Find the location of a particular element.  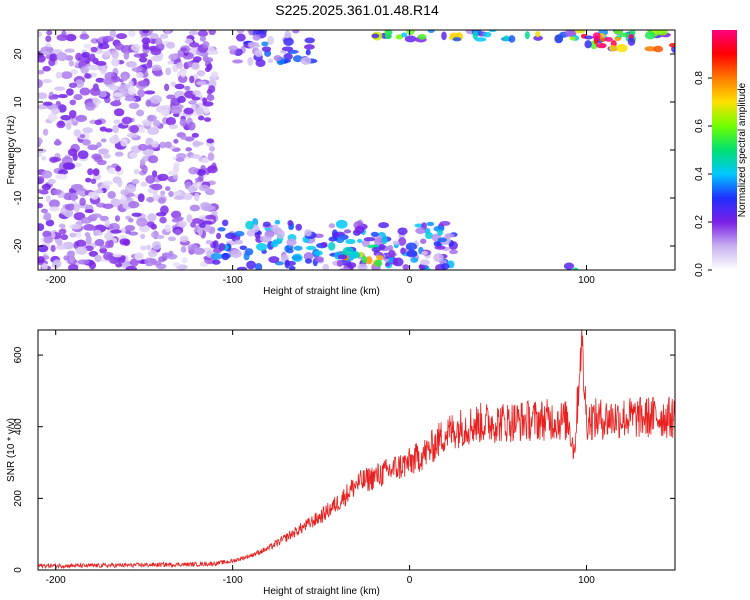

figure-title: S225.2025.361.01.48.R14 is located at coordinates (357, 10).